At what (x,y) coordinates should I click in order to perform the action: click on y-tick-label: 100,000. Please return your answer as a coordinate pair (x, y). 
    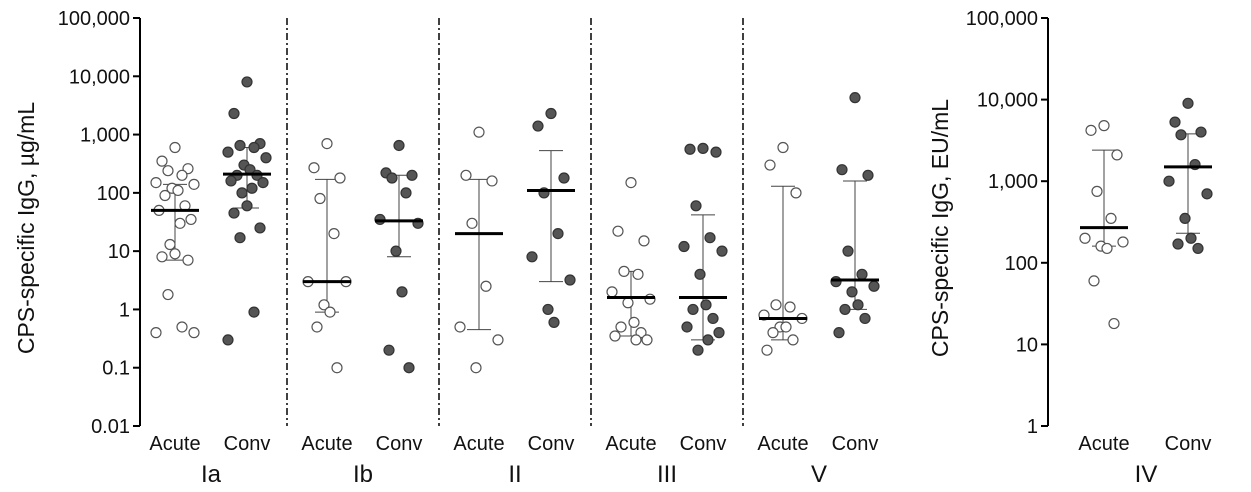
    Looking at the image, I should click on (1002, 19).